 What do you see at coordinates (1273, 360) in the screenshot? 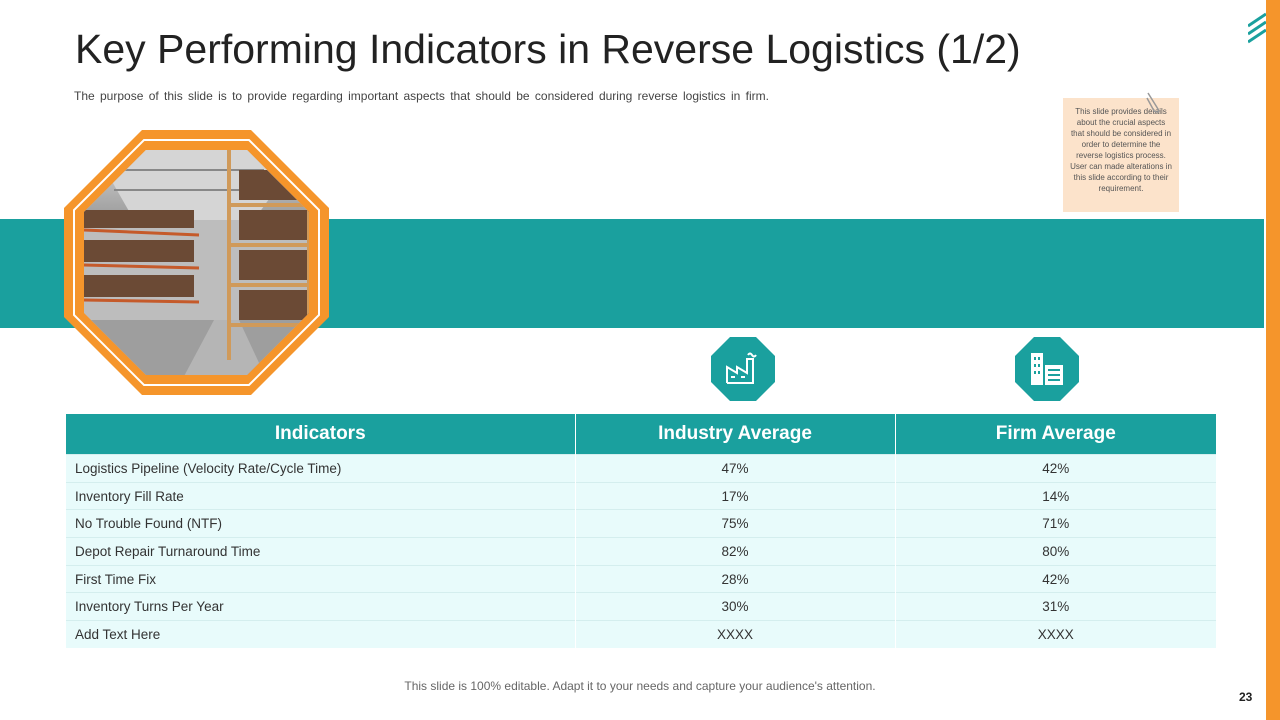
I see `right-accent-bar` at bounding box center [1273, 360].